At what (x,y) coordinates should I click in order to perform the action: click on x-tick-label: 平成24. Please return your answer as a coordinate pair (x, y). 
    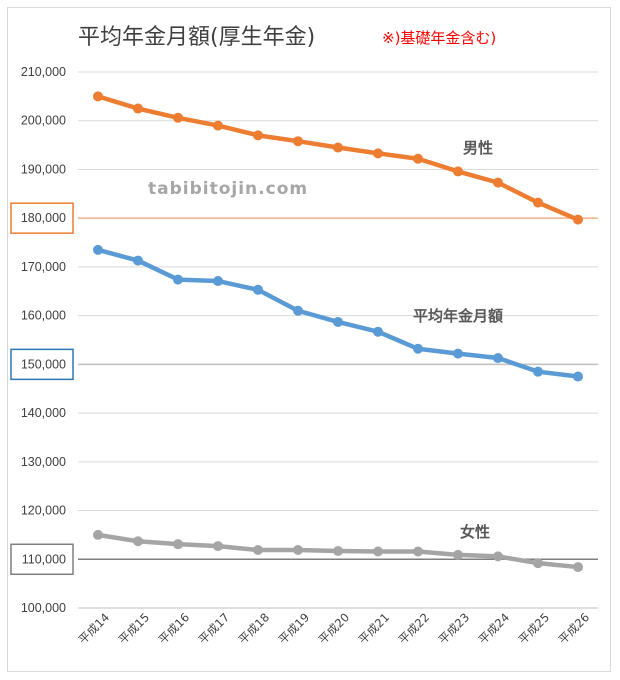
    Looking at the image, I should click on (494, 628).